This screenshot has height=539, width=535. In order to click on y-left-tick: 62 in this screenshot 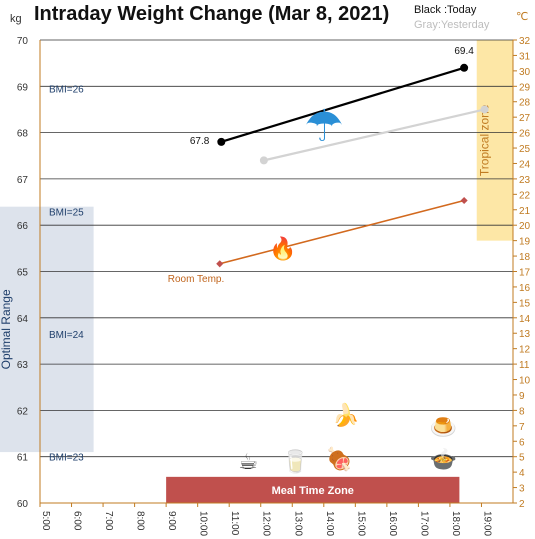, I will do `click(23, 411)`.